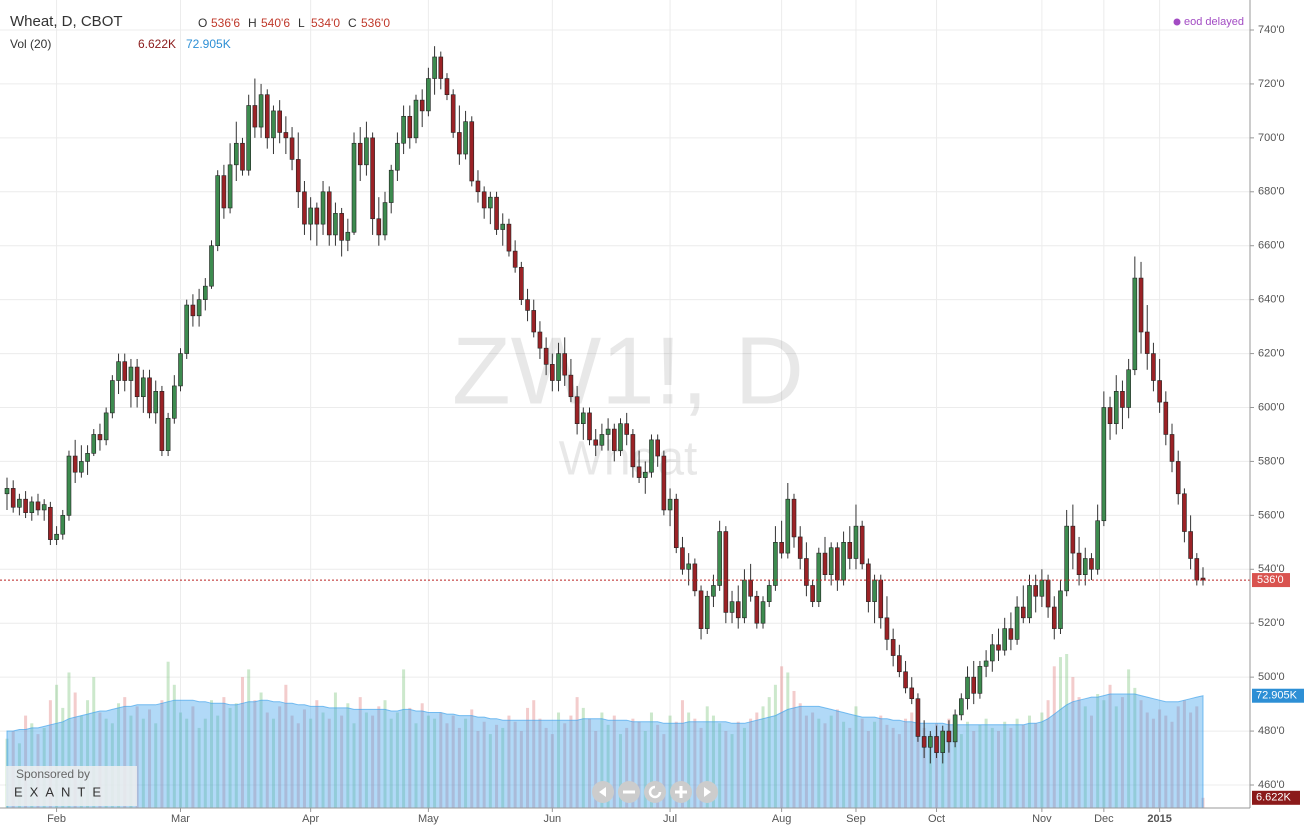 This screenshot has height=828, width=1306. What do you see at coordinates (1271, 461) in the screenshot?
I see `y-tick-label: 580'0` at bounding box center [1271, 461].